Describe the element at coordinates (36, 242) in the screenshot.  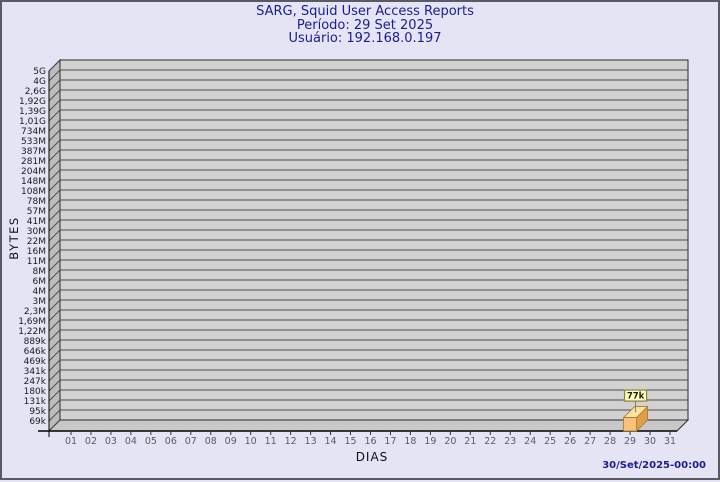
I see `y-axis-tick-label: 22M` at that location.